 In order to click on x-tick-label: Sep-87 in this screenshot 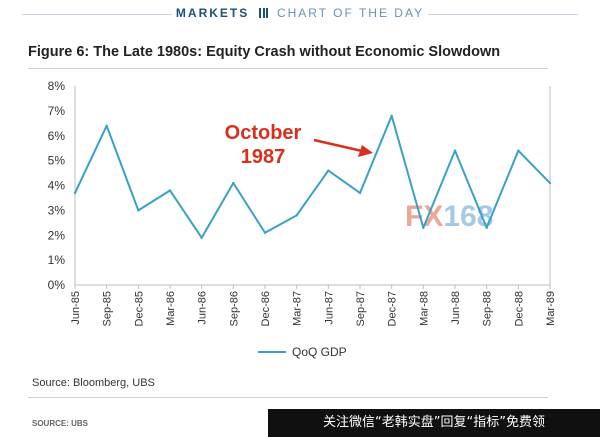, I will do `click(361, 308)`.